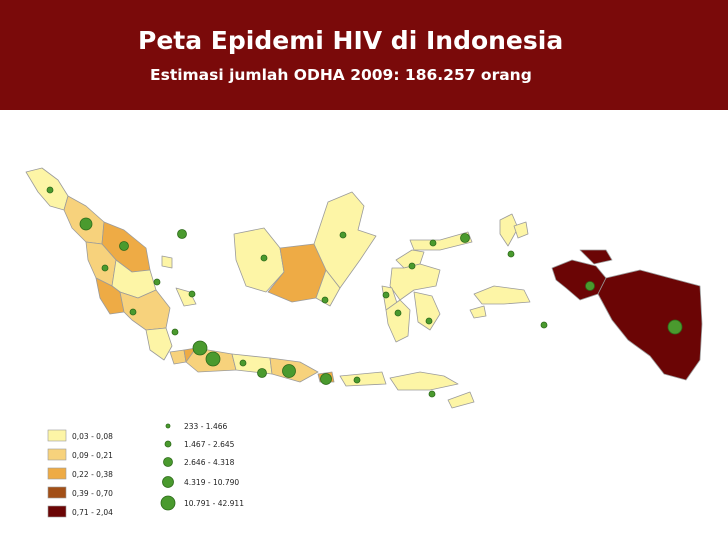  What do you see at coordinates (205, 426) in the screenshot?
I see `odha-legend-label: 233 - 1.466` at bounding box center [205, 426].